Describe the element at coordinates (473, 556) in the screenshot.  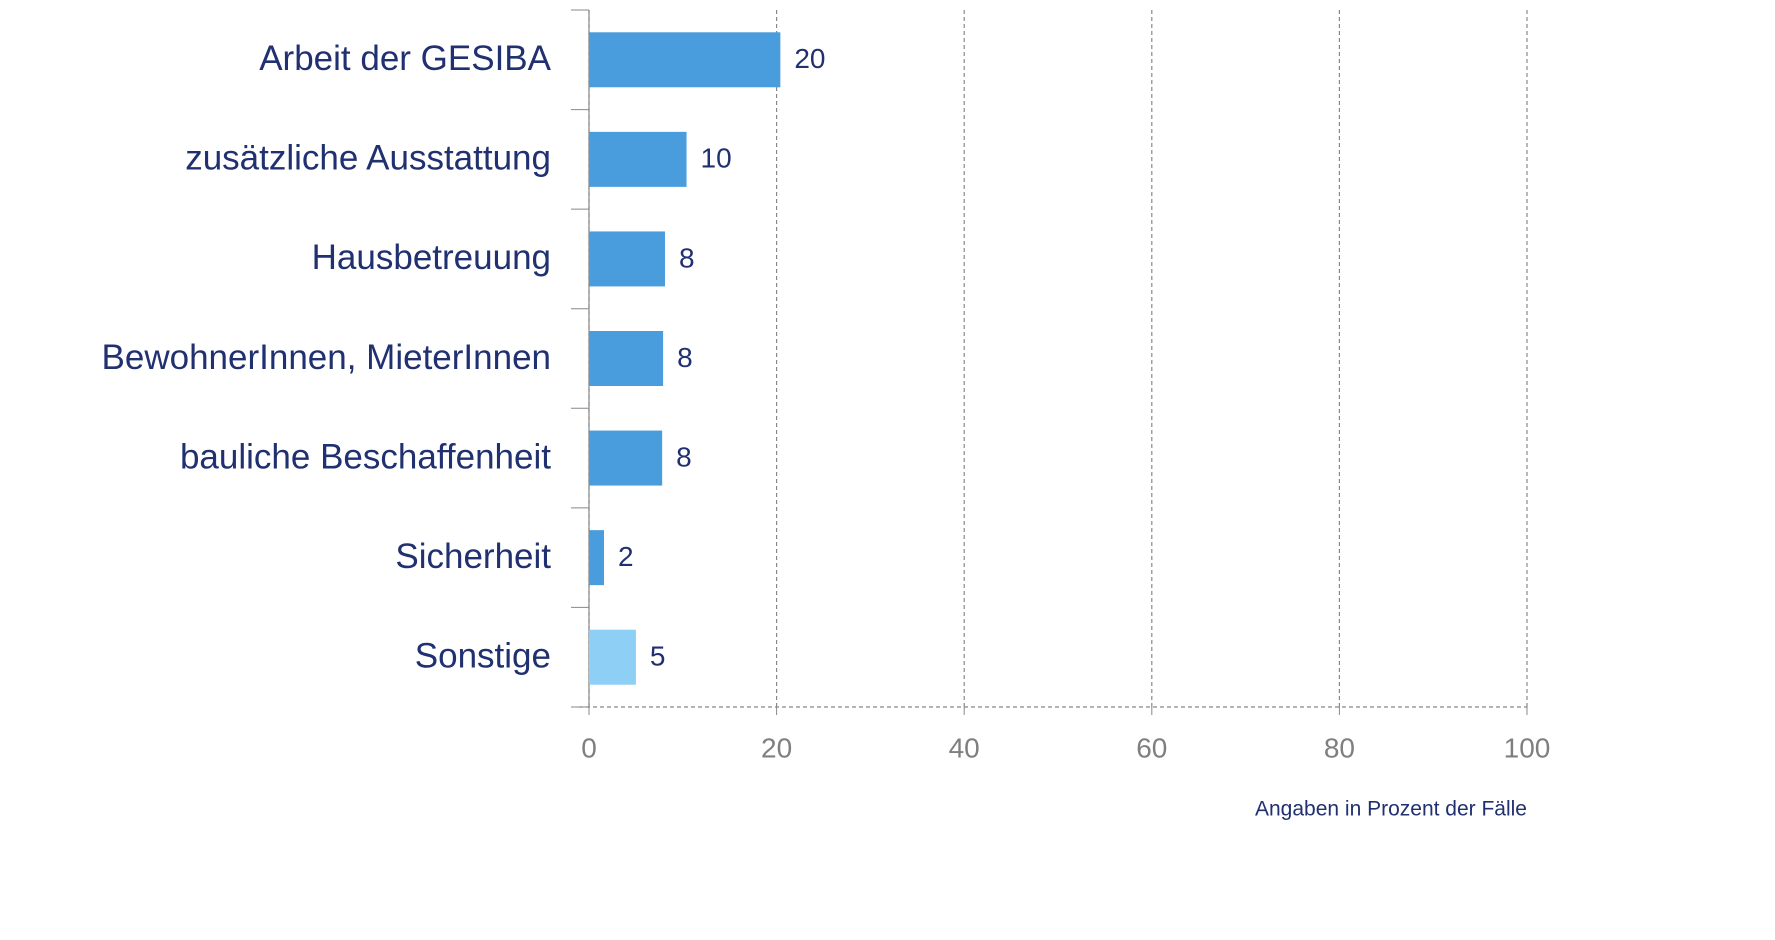
I see `y-tick-label: Sicherheit` at that location.